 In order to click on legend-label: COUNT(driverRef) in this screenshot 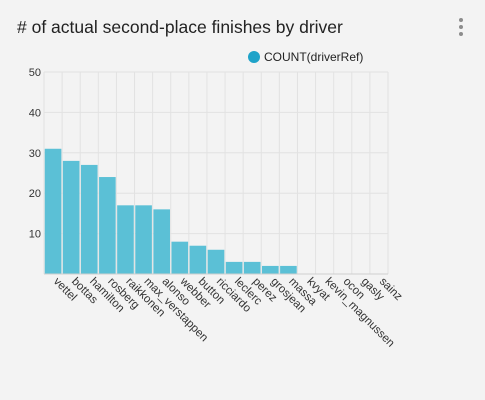, I will do `click(314, 57)`.